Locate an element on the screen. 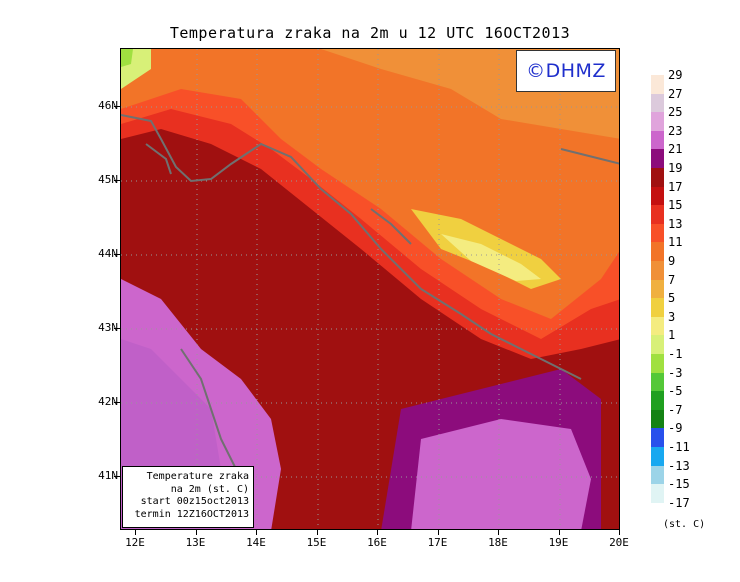 The image size is (740, 582). legend-label: -11 is located at coordinates (679, 447).